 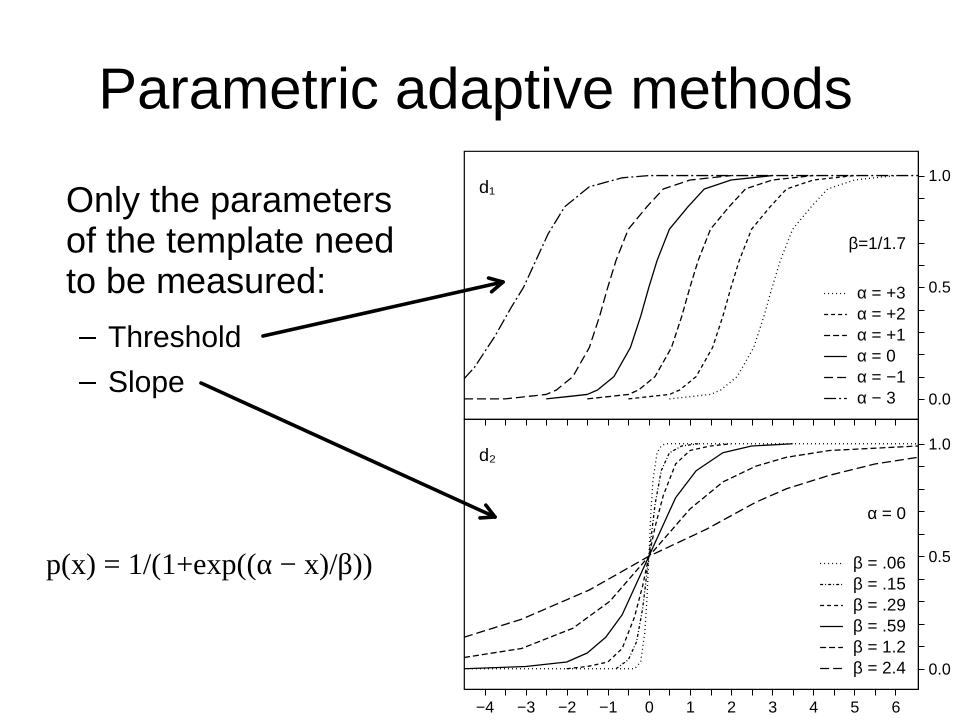 What do you see at coordinates (608, 708) in the screenshot?
I see `x-tick-label: −1` at bounding box center [608, 708].